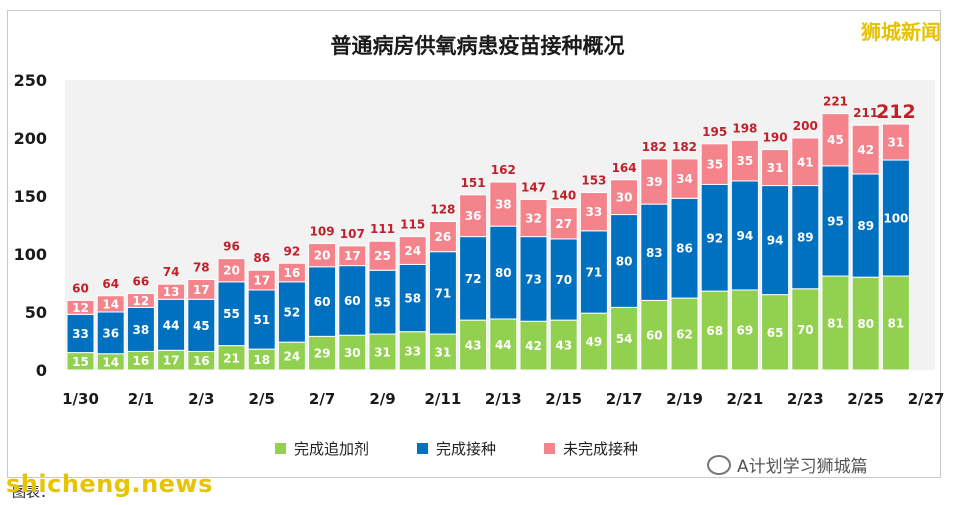  I want to click on data-label: 54, so click(624, 339).